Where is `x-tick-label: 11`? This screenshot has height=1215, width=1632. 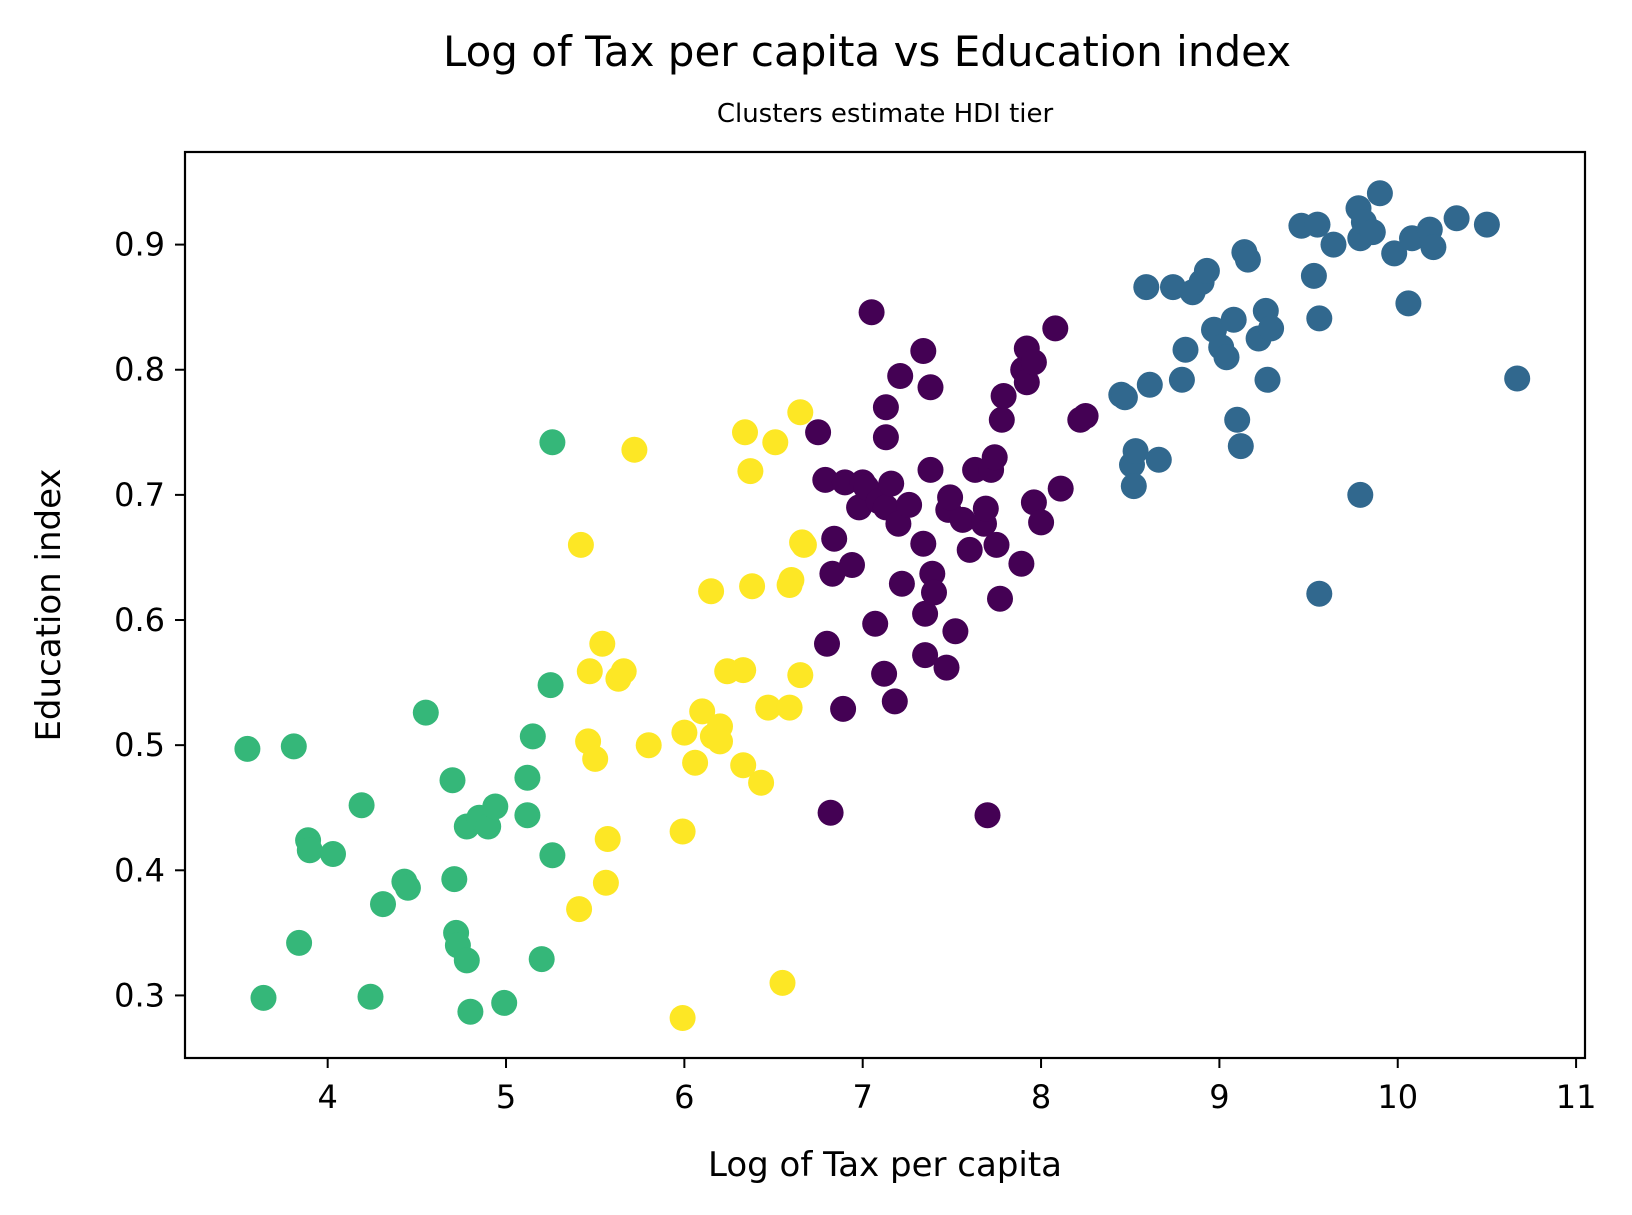 x-tick-label: 11 is located at coordinates (1576, 1097).